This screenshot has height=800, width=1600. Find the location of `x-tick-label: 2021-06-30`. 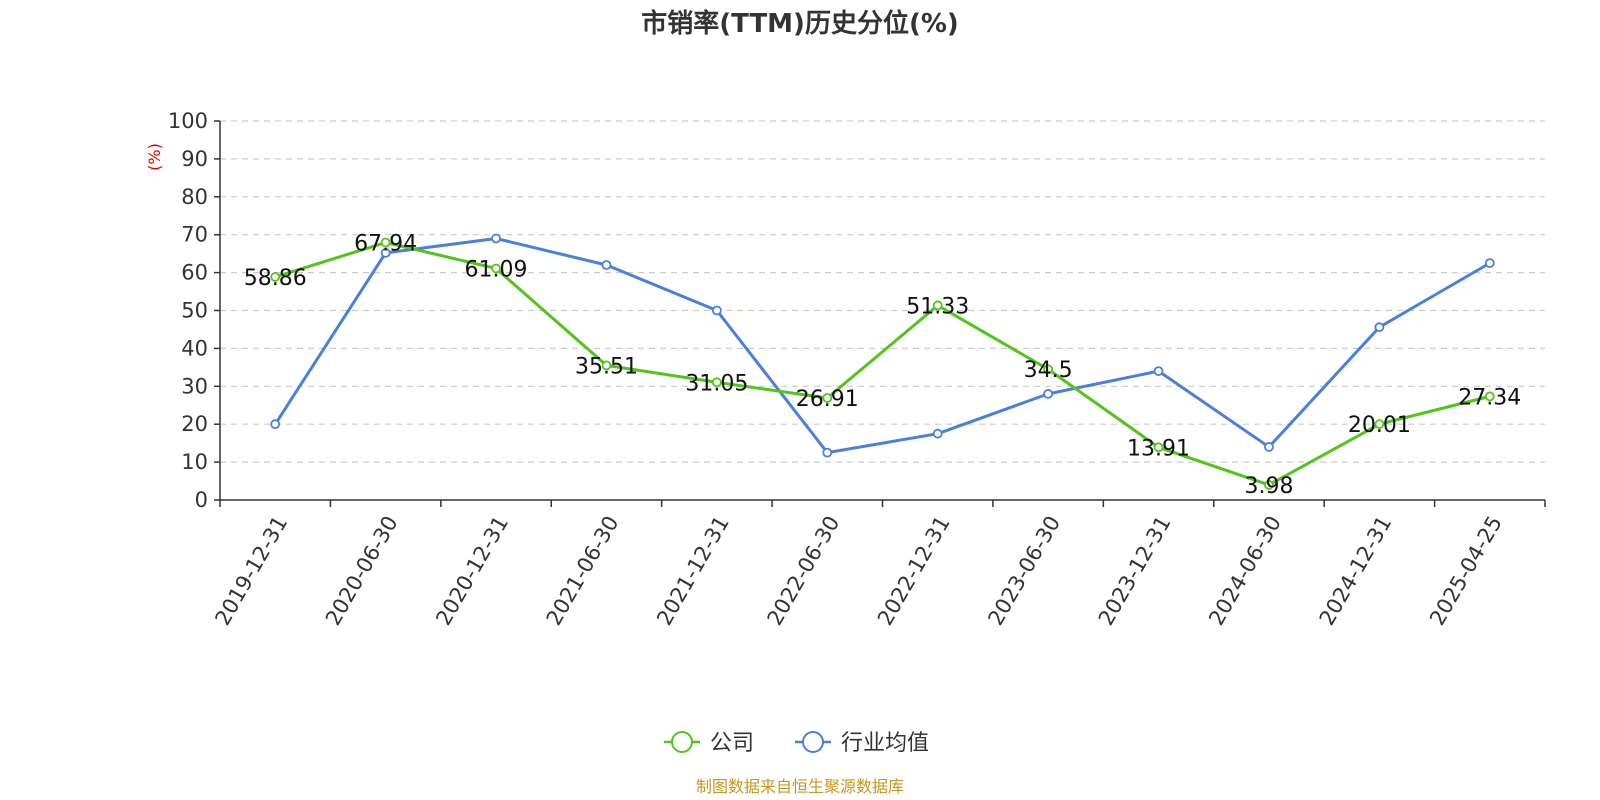

x-tick-label: 2021-06-30 is located at coordinates (583, 571).